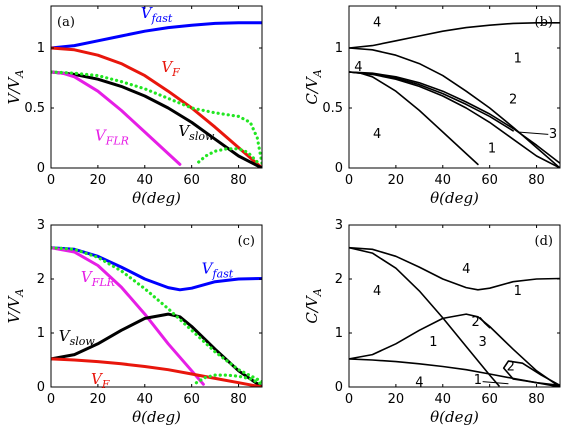 The width and height of the screenshot is (584, 438). I want to click on panel-label: (a), so click(66, 22).